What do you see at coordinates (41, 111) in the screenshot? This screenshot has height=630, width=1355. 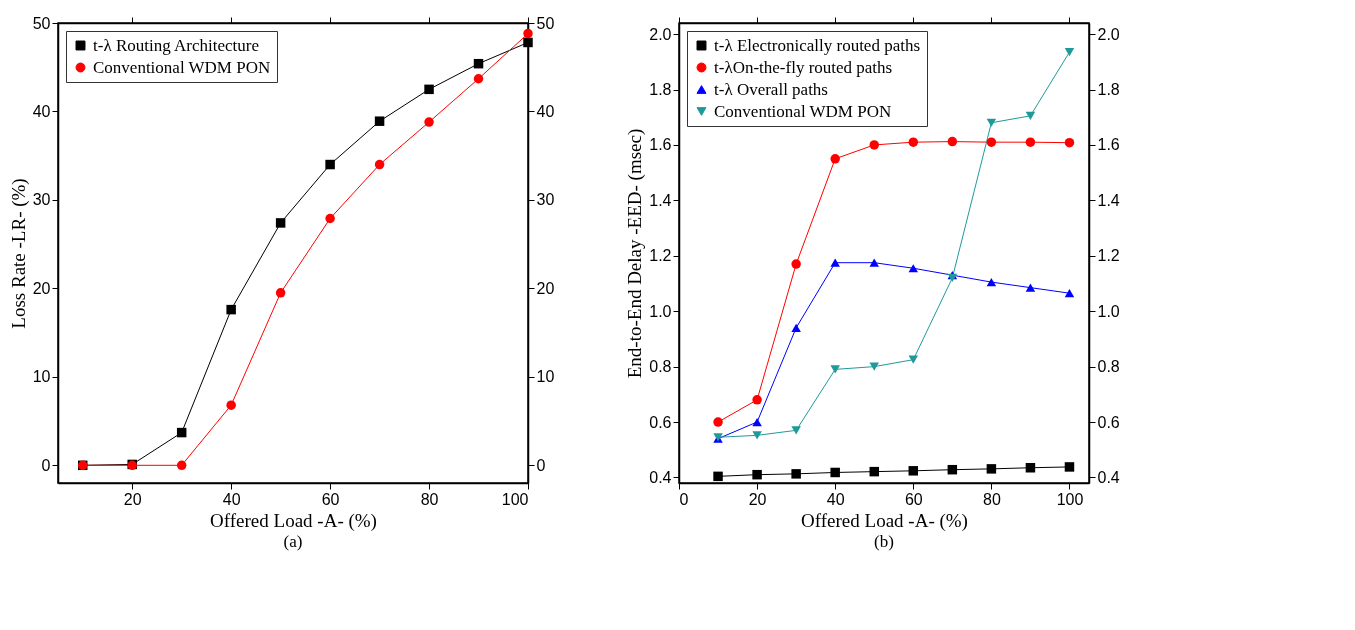 I see `y-tick-label: 40` at bounding box center [41, 111].